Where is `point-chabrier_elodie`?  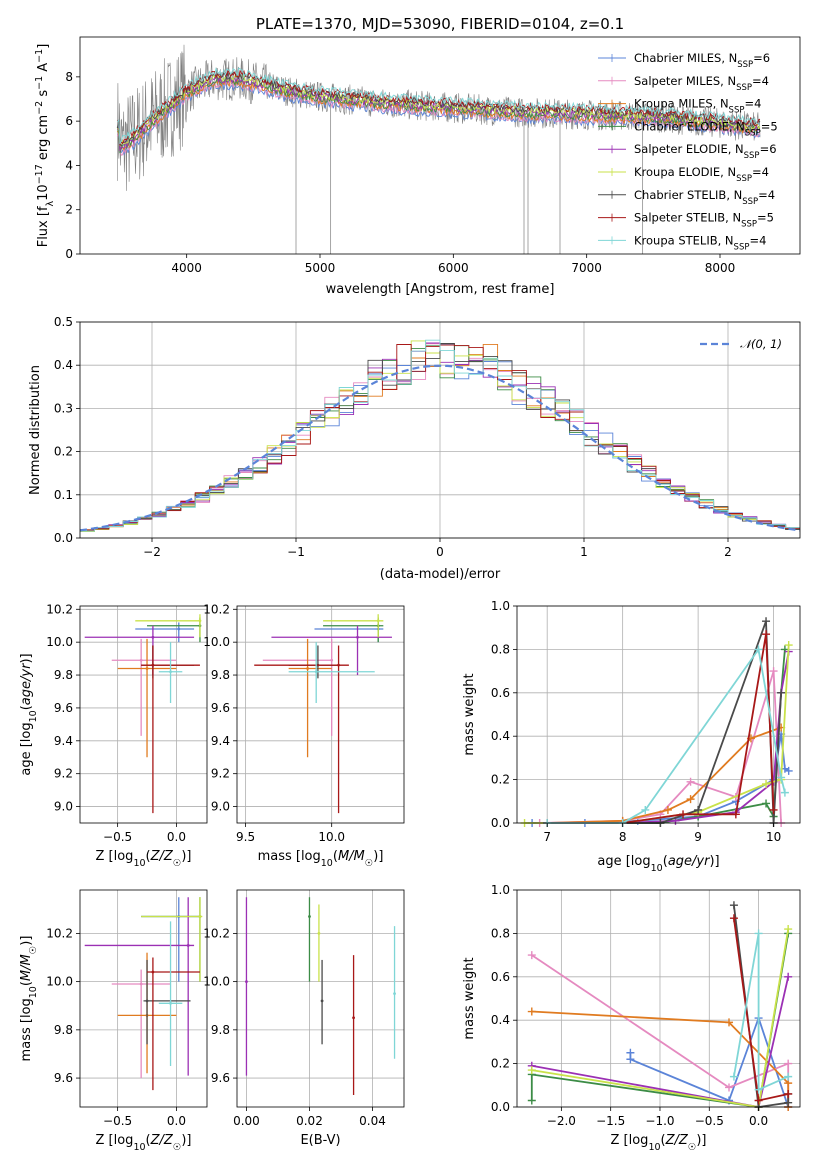
point-chabrier_elodie is located at coordinates (309, 916).